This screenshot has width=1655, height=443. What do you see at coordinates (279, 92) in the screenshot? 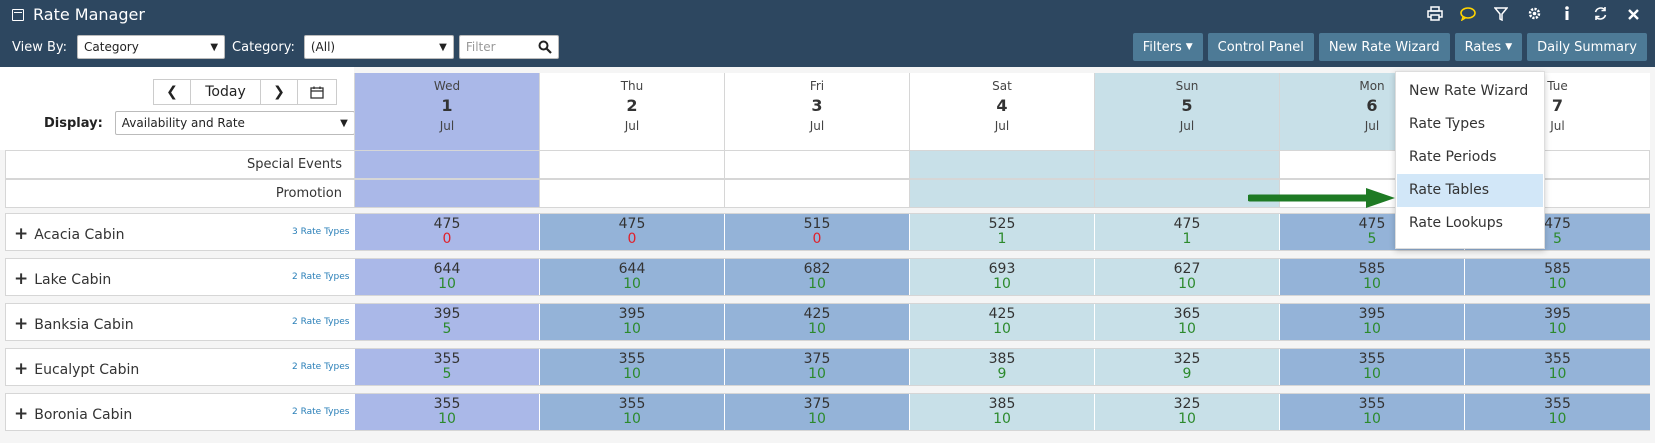
I see `next-button: ❯` at bounding box center [279, 92].